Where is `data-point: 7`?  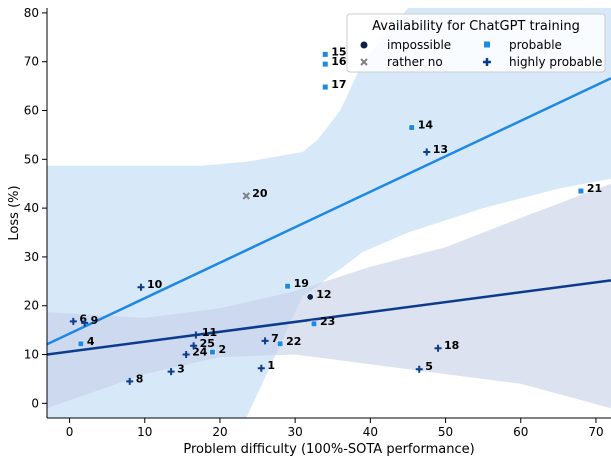 data-point: 7 is located at coordinates (270, 338).